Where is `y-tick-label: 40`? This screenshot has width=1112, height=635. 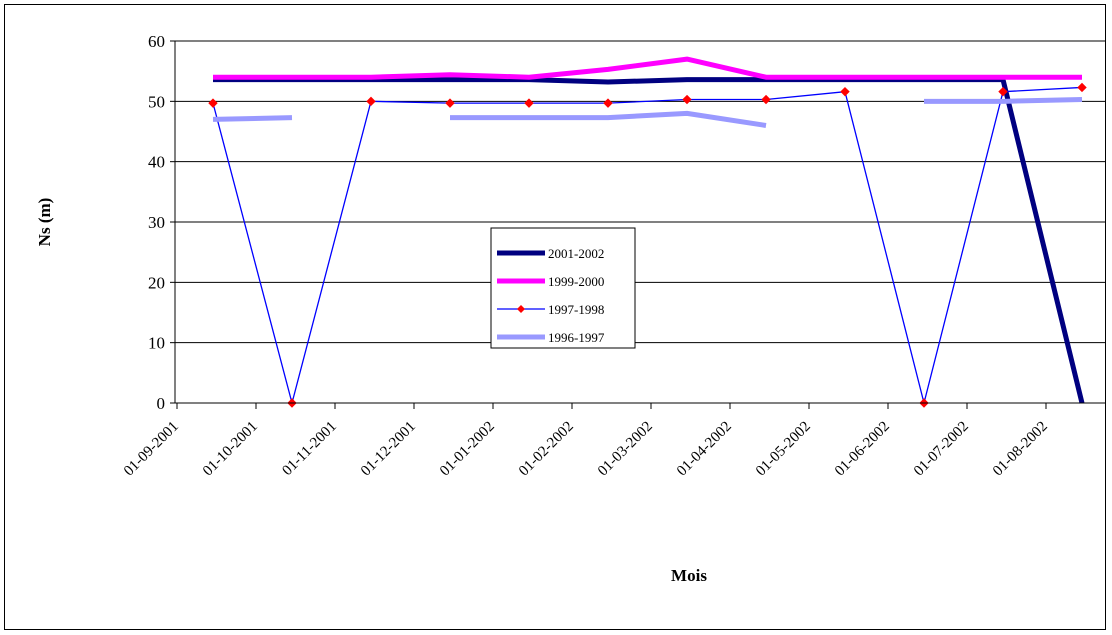
y-tick-label: 40 is located at coordinates (156, 162).